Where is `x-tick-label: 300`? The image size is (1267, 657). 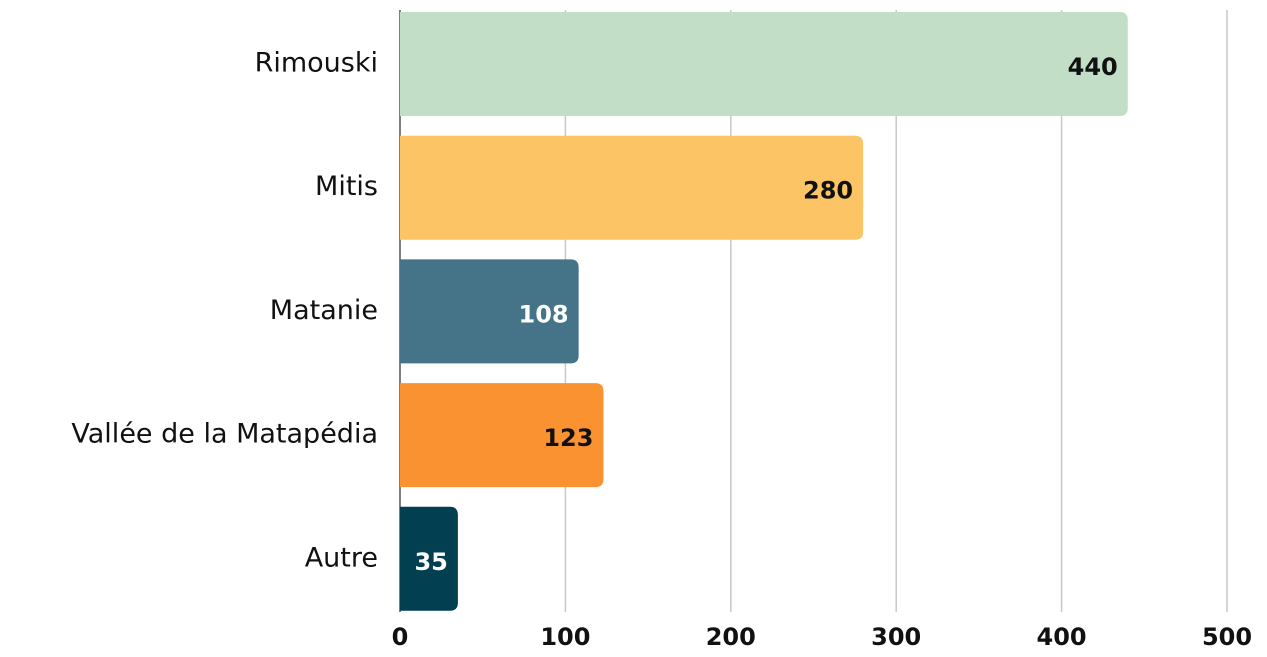
x-tick-label: 300 is located at coordinates (896, 637).